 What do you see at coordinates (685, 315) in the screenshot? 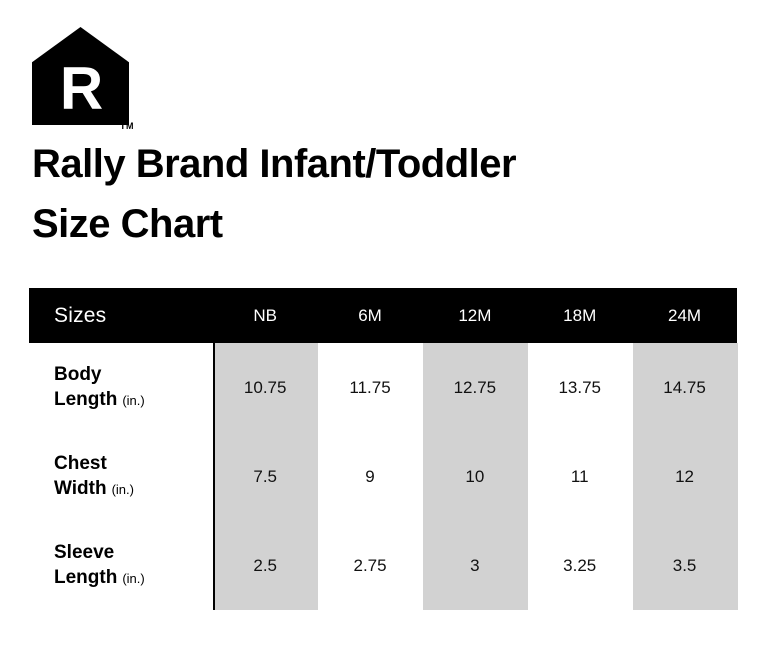
I see `header-col-24m: 24M` at bounding box center [685, 315].